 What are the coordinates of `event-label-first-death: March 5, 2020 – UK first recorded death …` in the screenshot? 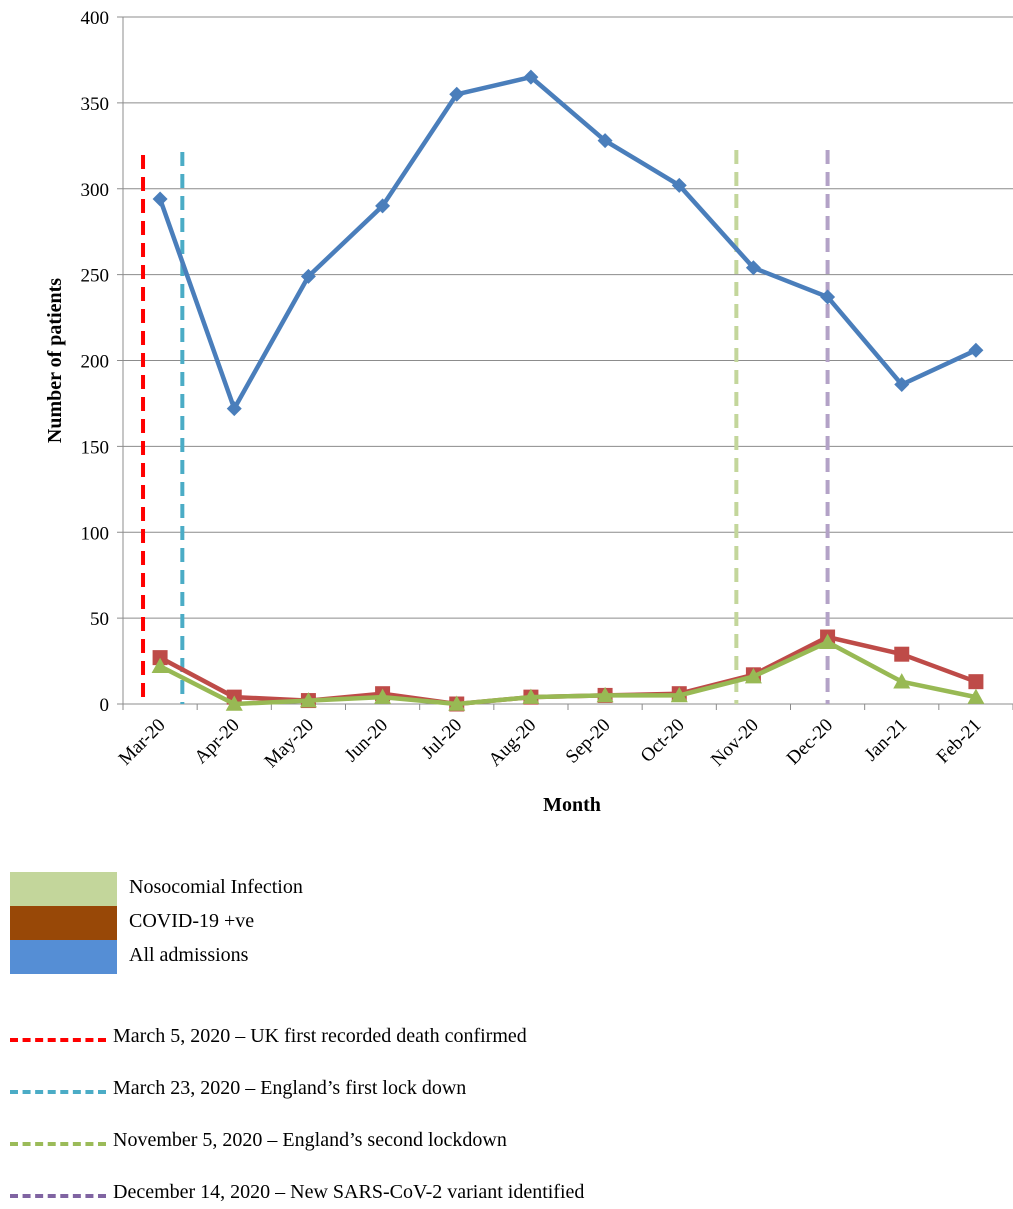 It's located at (320, 1036).